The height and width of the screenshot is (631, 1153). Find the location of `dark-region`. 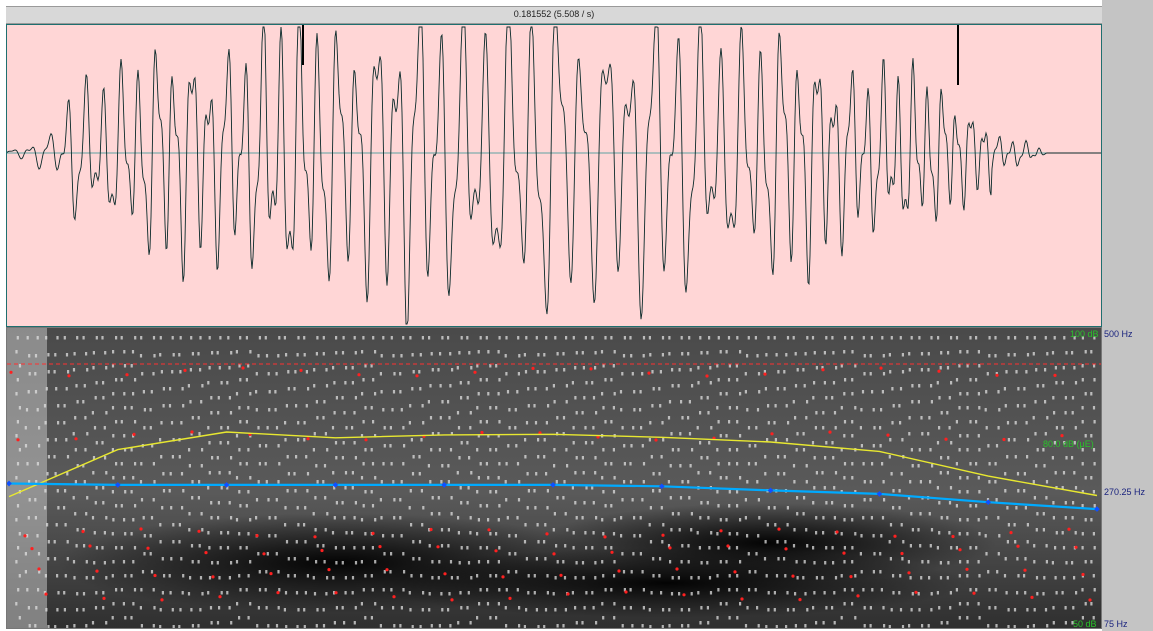

dark-region is located at coordinates (667, 583).